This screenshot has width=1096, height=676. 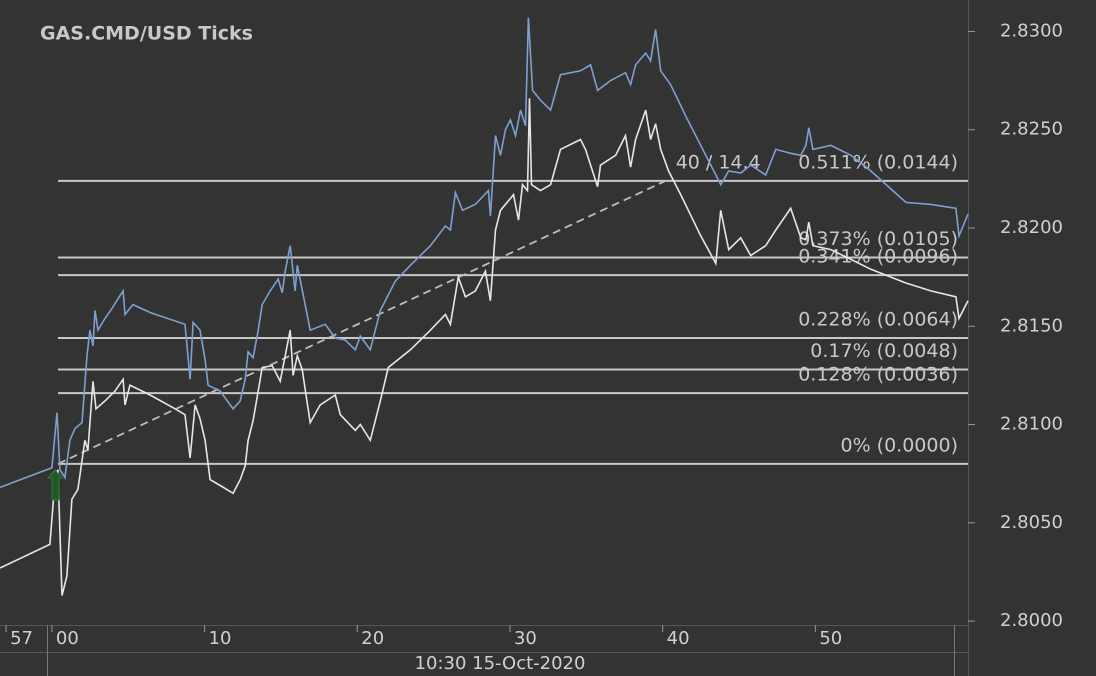 What do you see at coordinates (678, 638) in the screenshot?
I see `x-tick-label: 40` at bounding box center [678, 638].